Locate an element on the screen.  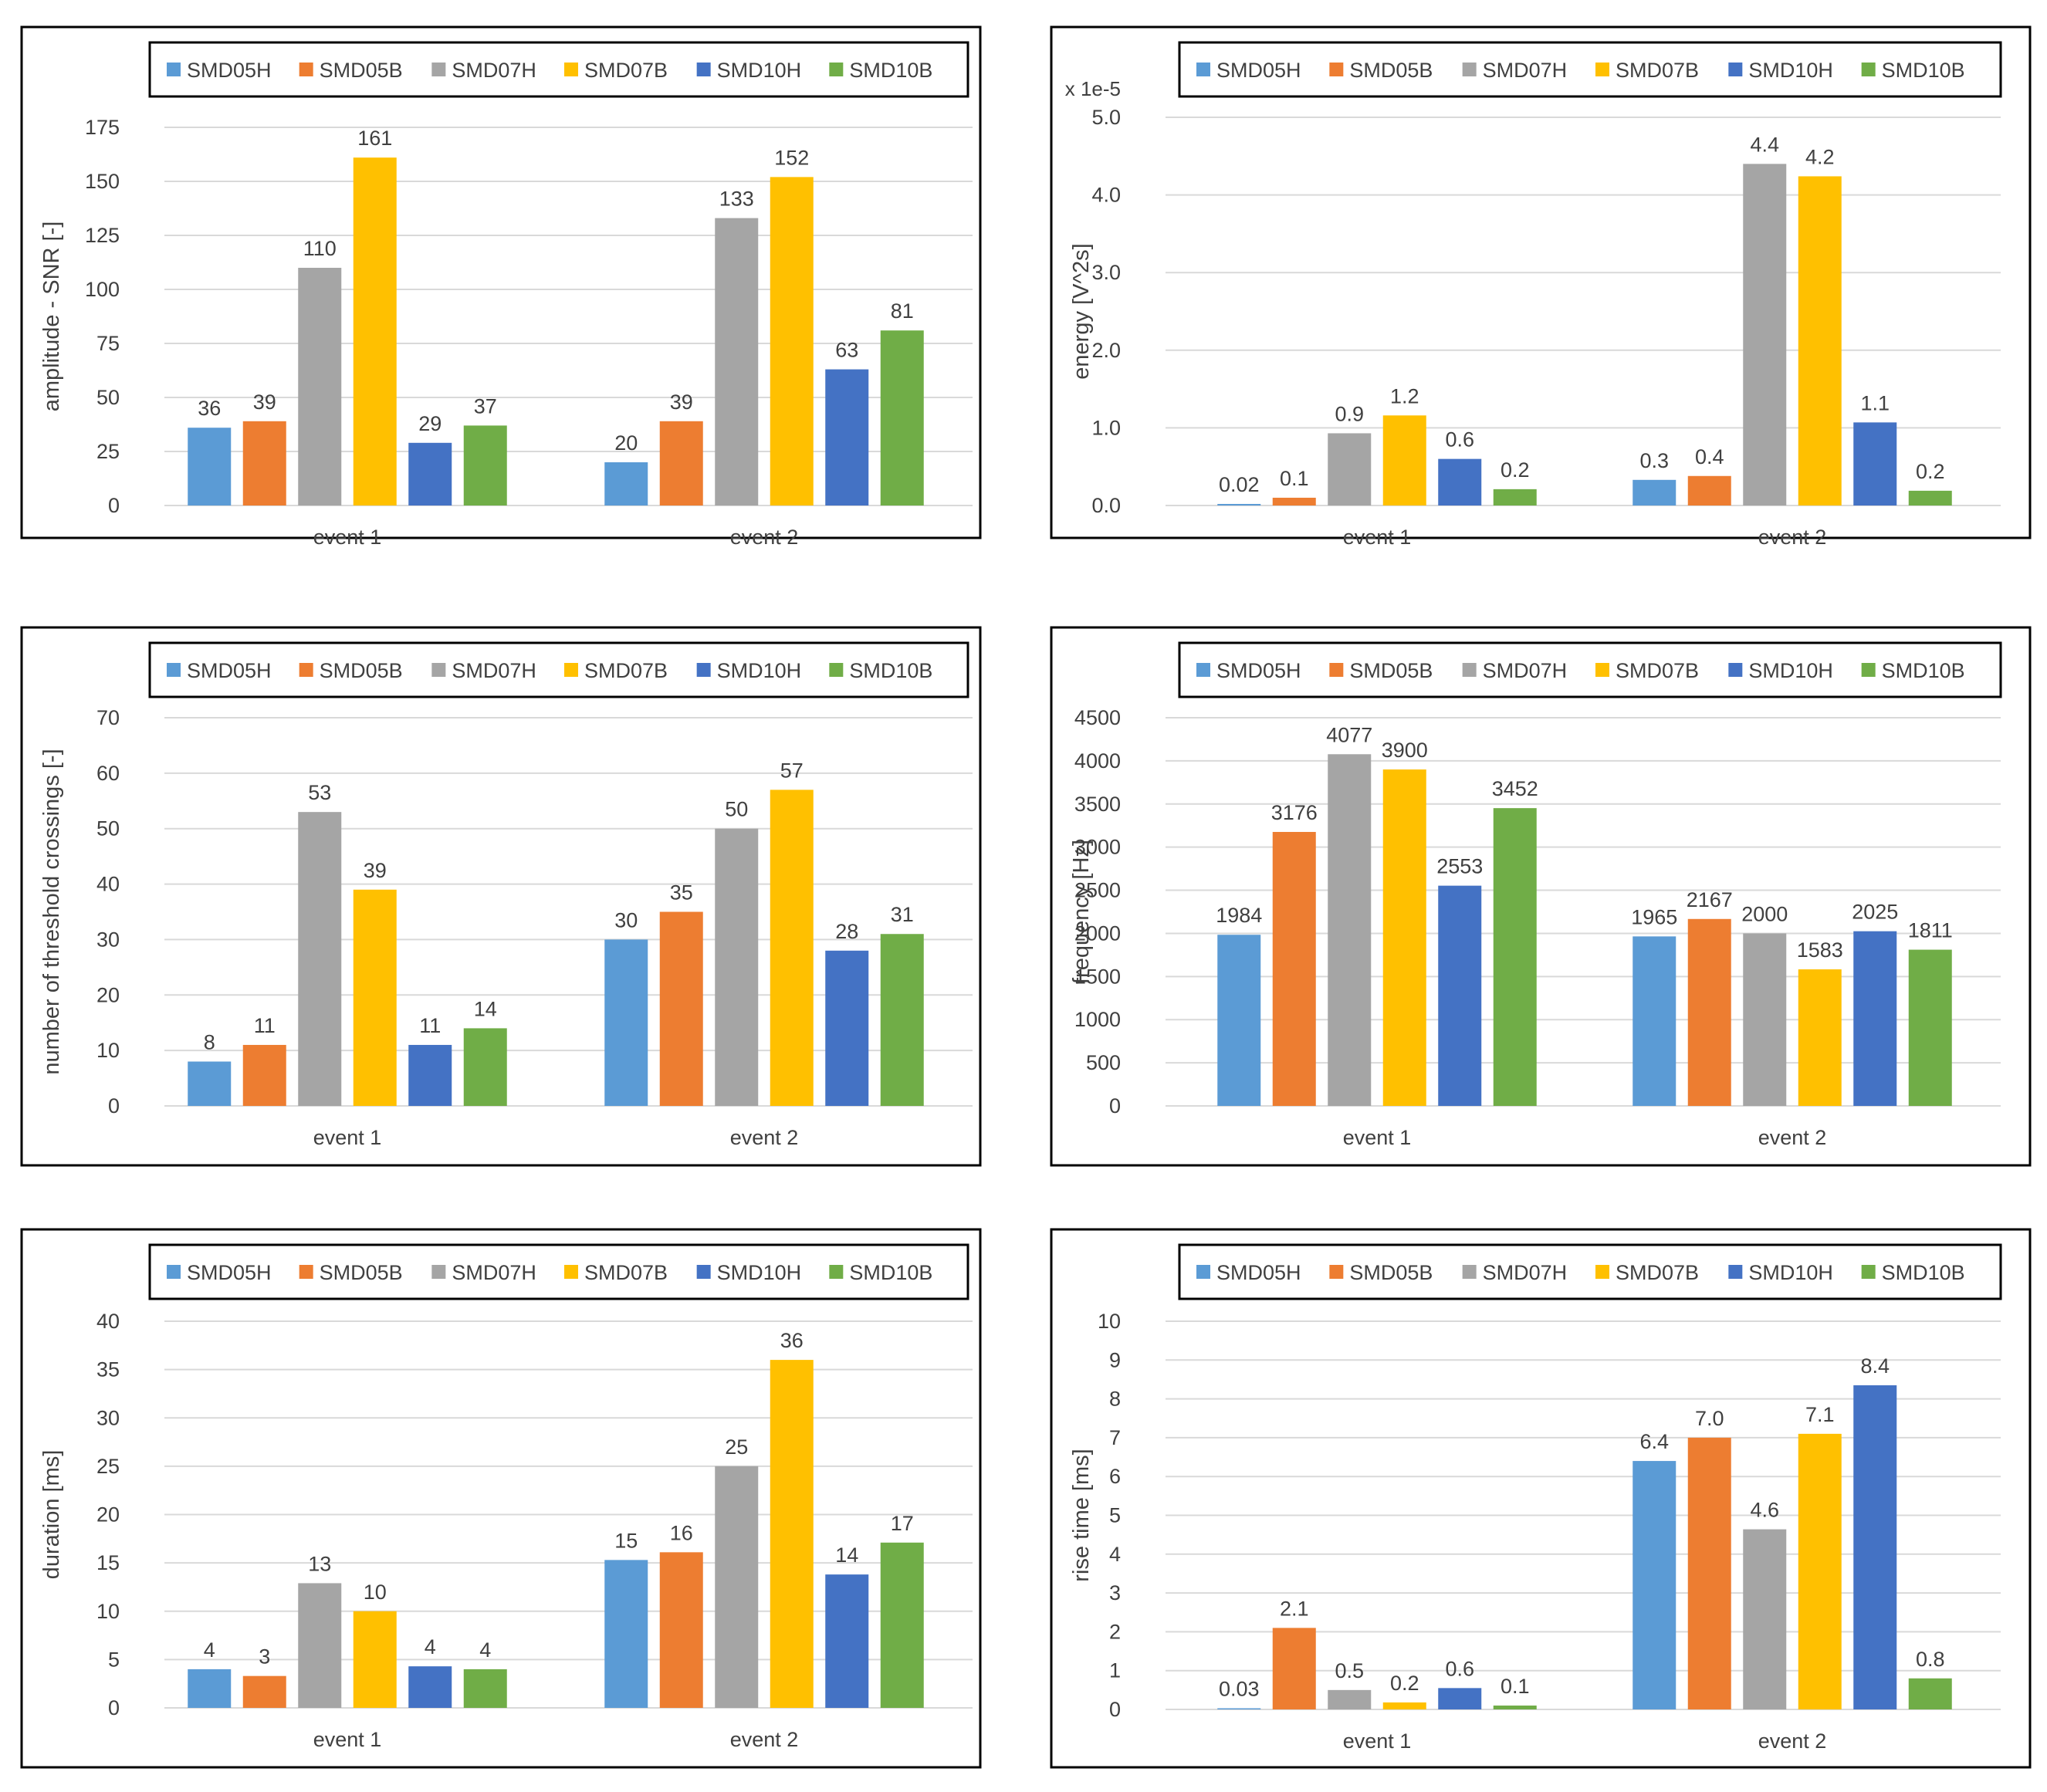
y-axis-label: amplitude - SNR [-] is located at coordinates (51, 316).